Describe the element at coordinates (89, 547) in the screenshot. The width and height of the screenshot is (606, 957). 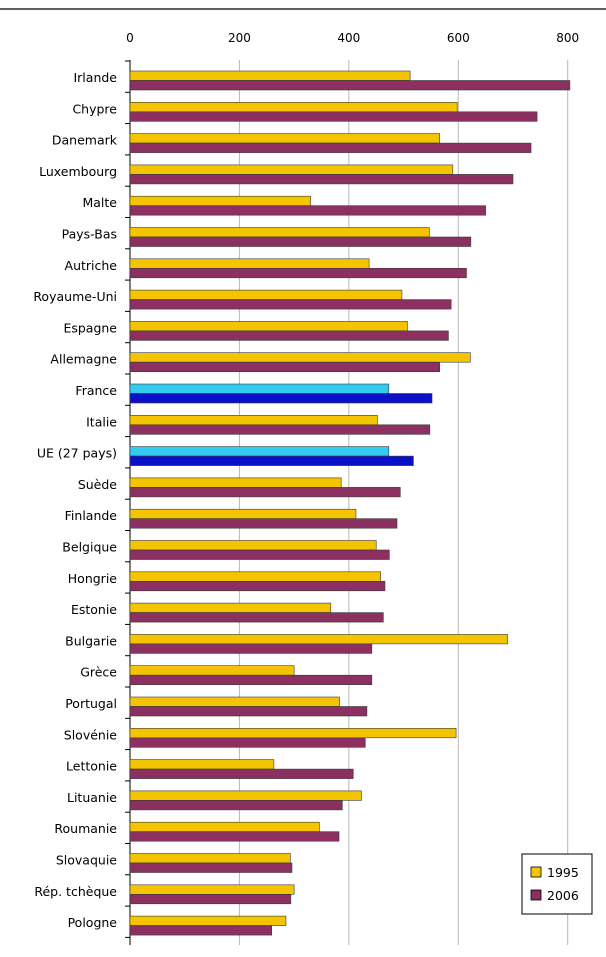
I see `category-label: Belgique` at that location.